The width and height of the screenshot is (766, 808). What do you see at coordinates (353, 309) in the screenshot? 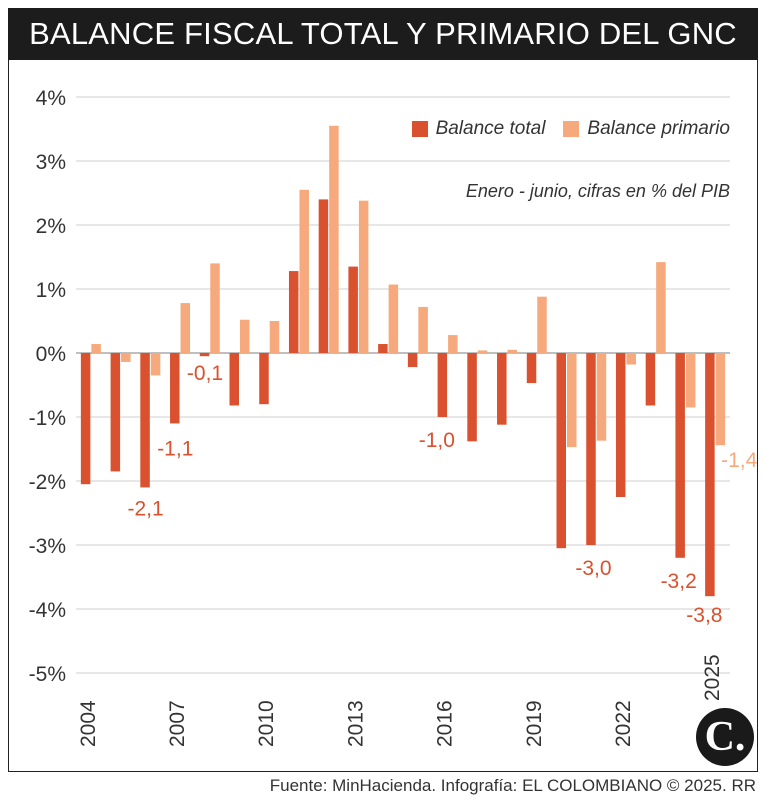
I see `bar-total-2013` at bounding box center [353, 309].